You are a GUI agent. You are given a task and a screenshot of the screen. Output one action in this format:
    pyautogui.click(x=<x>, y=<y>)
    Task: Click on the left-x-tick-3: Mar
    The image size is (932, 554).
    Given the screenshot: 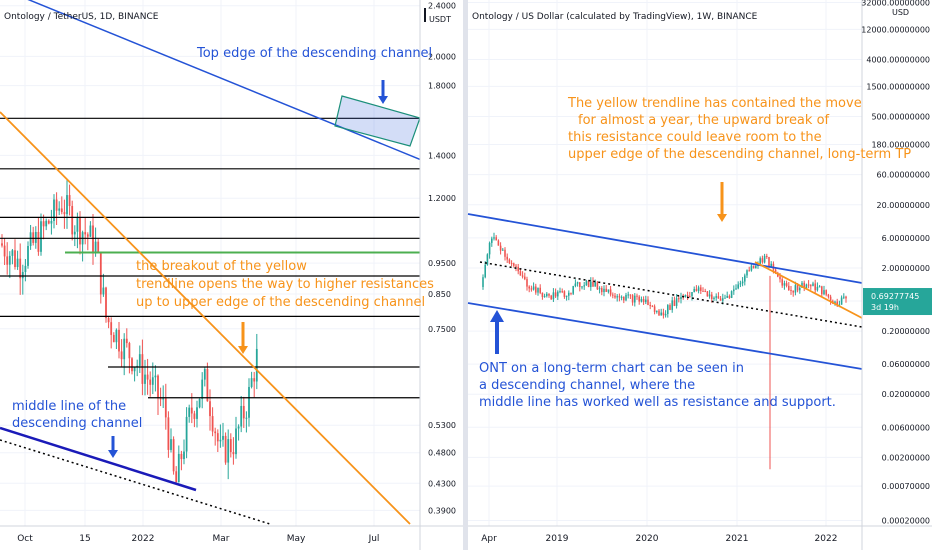 What is the action you would take?
    pyautogui.click(x=221, y=539)
    